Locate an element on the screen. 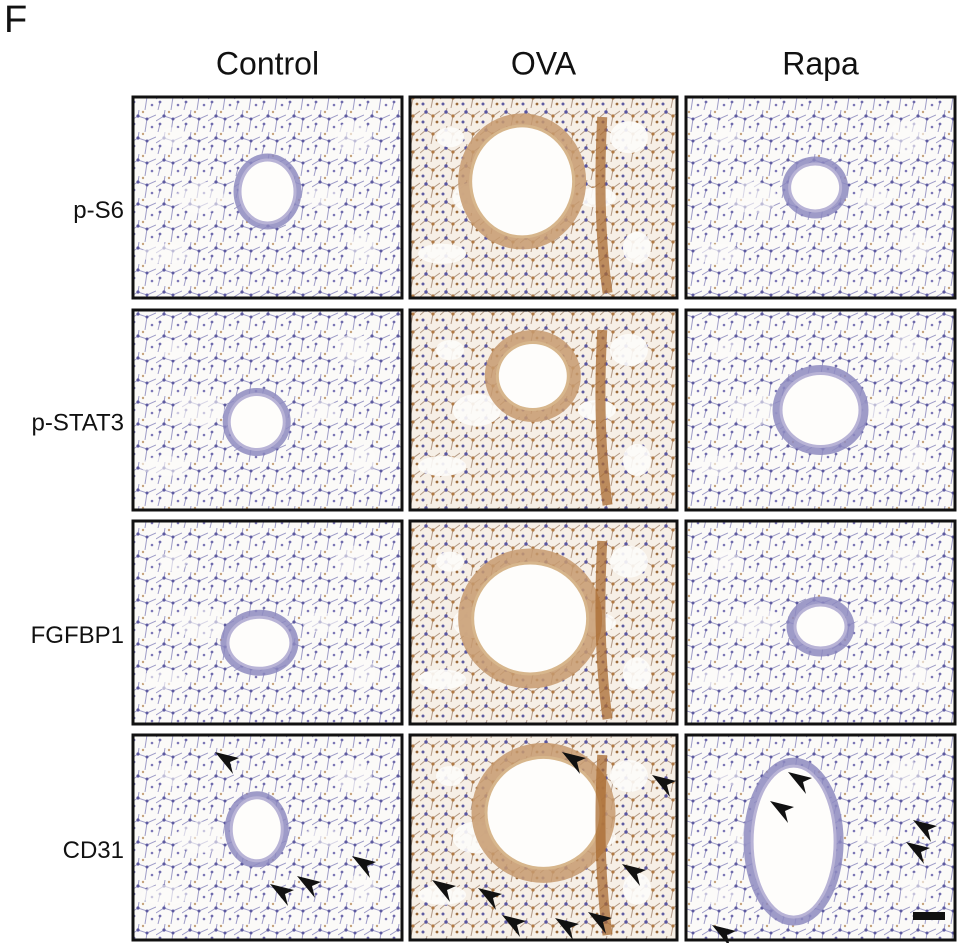  row-label: p-S6 is located at coordinates (98, 210).